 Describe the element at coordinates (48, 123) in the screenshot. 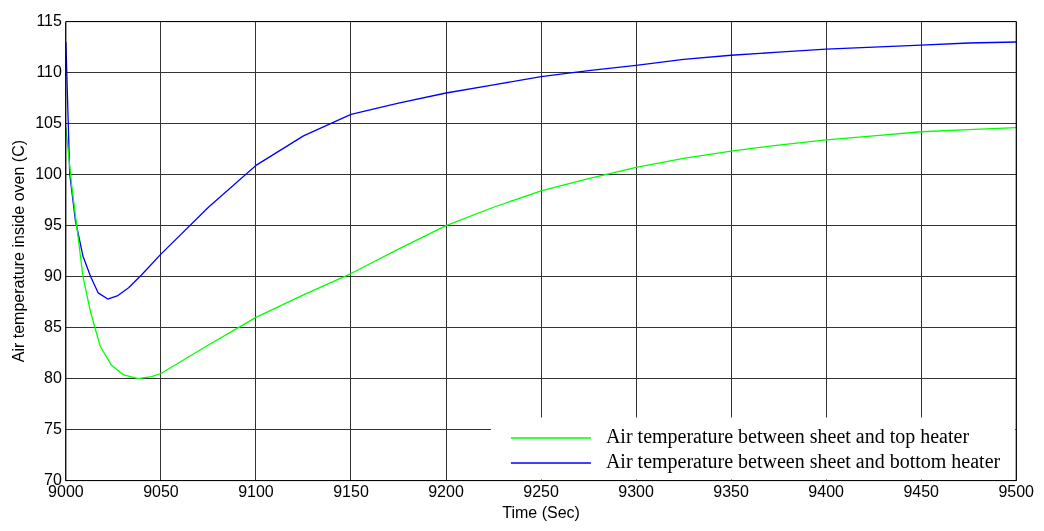

I see `y-tick-label: 105` at that location.